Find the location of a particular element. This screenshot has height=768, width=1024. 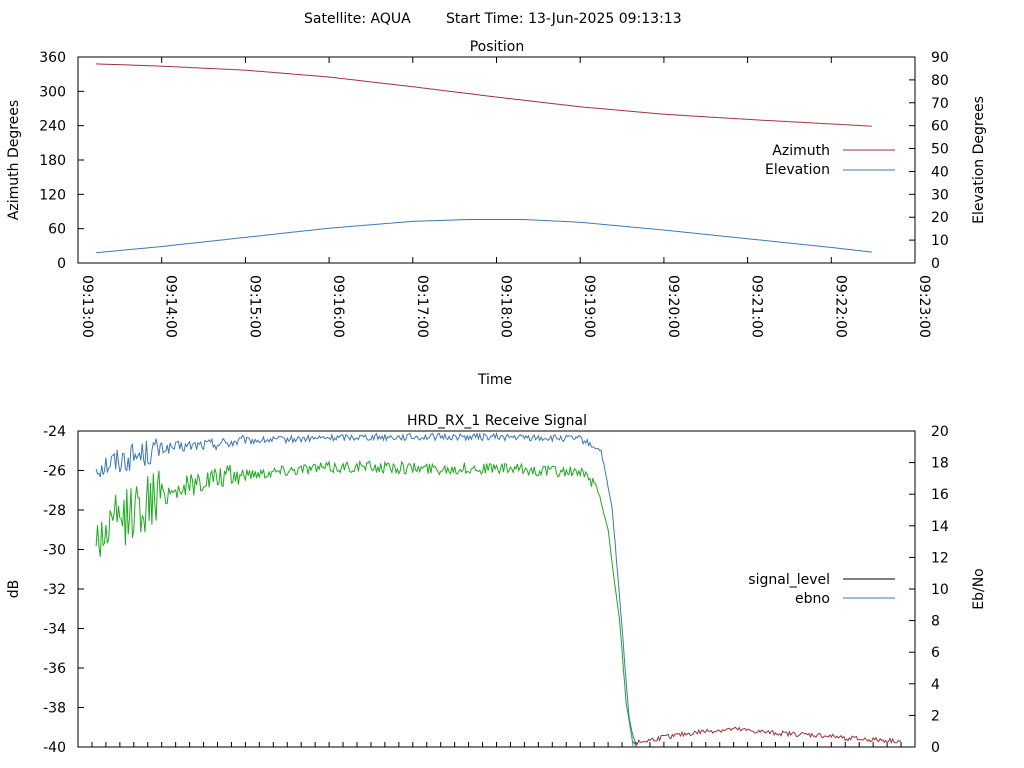

start-time-label: Start Time: 13-Jun-2025 09:13:13 is located at coordinates (564, 19).